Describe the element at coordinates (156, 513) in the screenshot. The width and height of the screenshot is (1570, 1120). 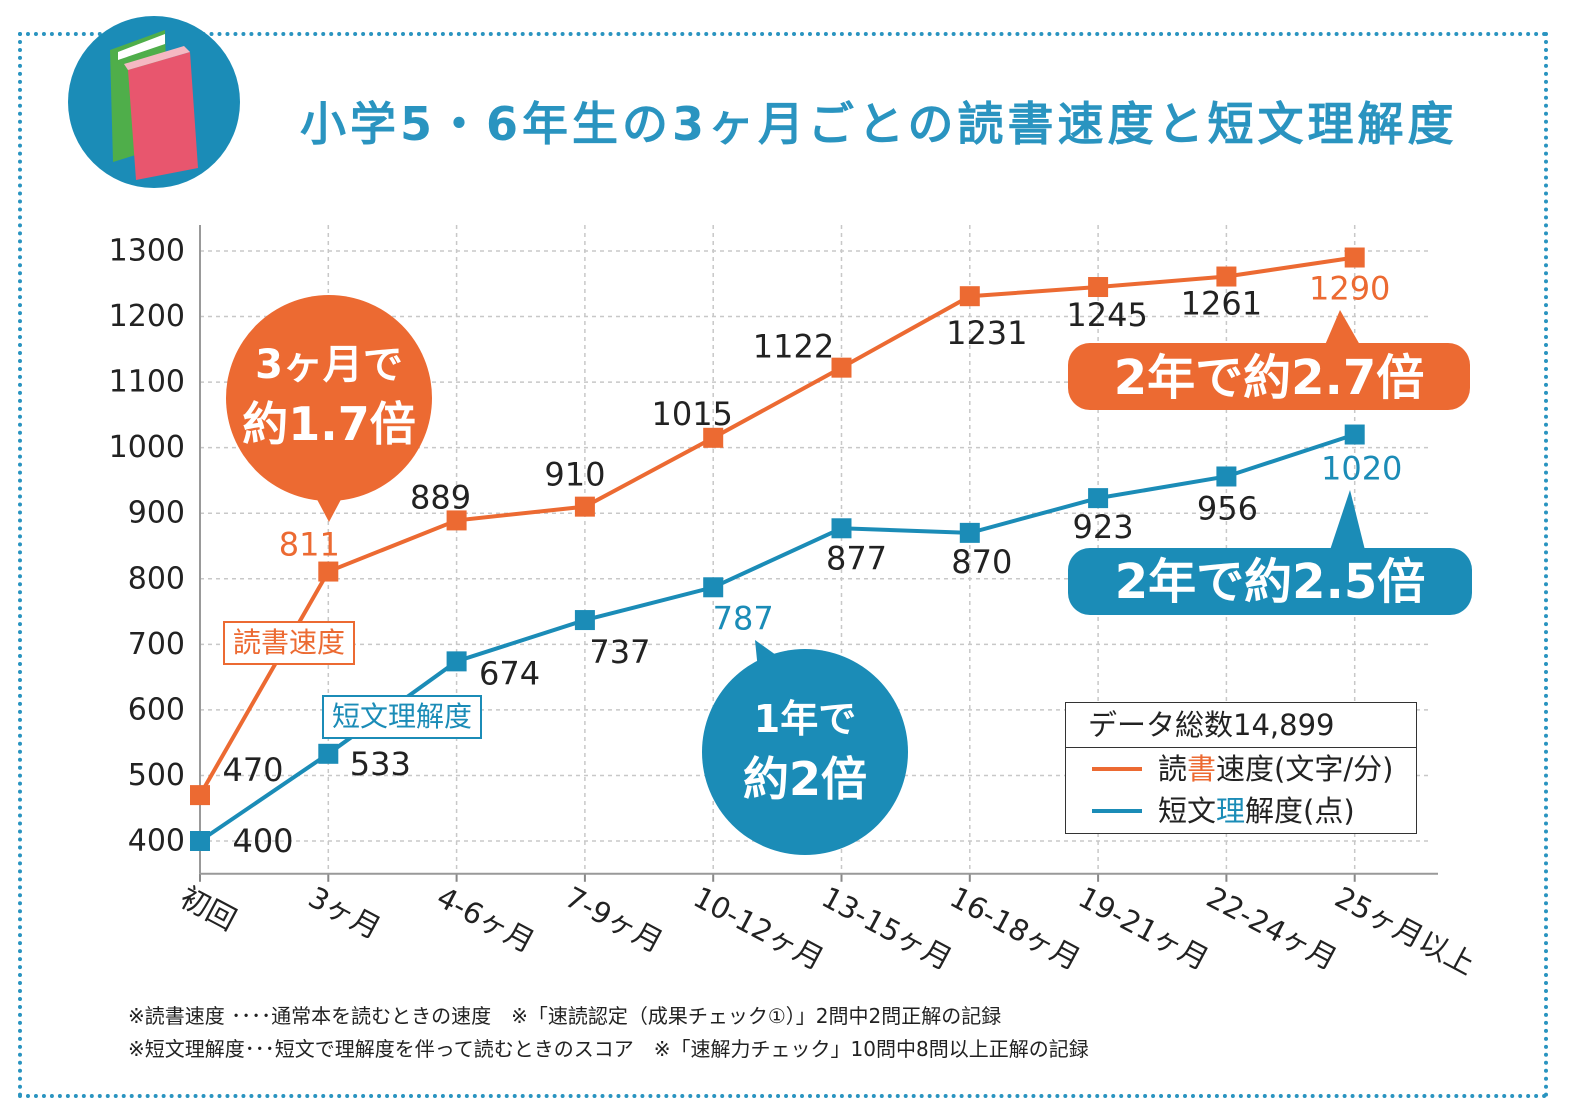
I see `y-tick-label: 900` at that location.